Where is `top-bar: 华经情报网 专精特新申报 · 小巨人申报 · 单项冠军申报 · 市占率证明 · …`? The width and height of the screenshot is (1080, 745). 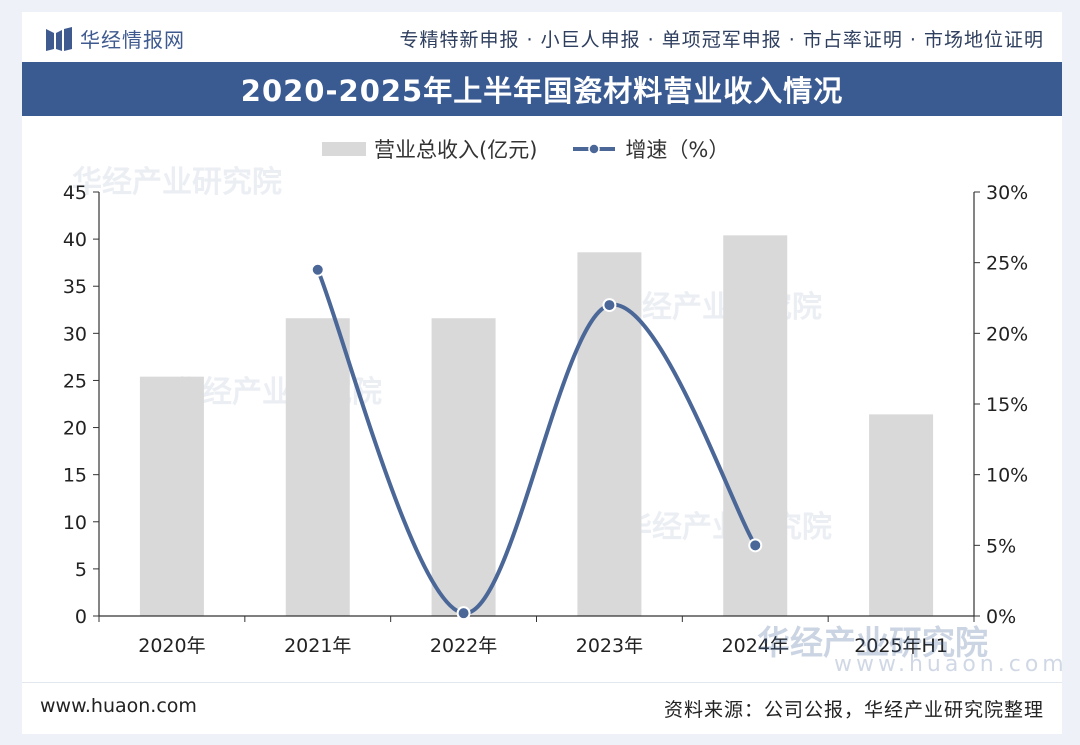
top-bar: 华经情报网 专精特新申报 · 小巨人申报 · 单项冠军申报 · 市占率证明 · … is located at coordinates (542, 37).